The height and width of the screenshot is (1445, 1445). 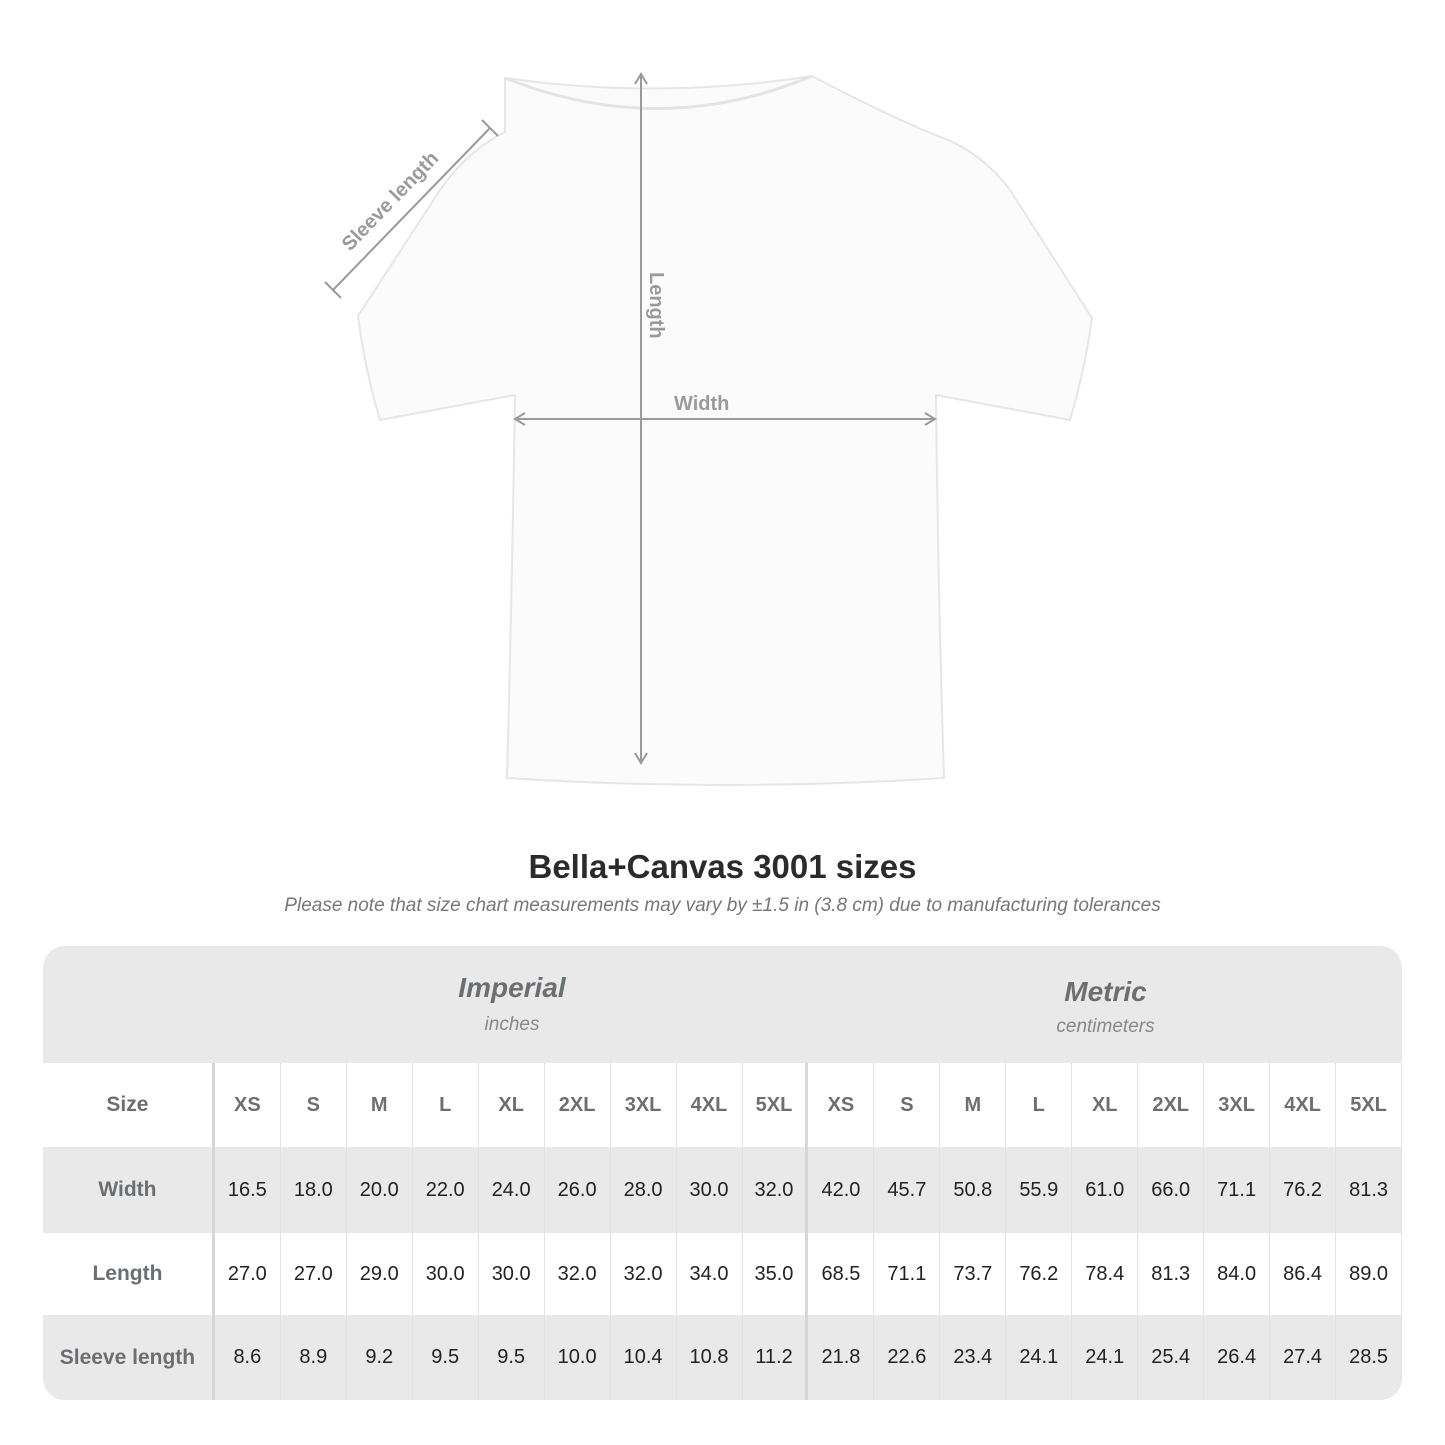 What do you see at coordinates (129, 1274) in the screenshot?
I see `row-label: Length` at bounding box center [129, 1274].